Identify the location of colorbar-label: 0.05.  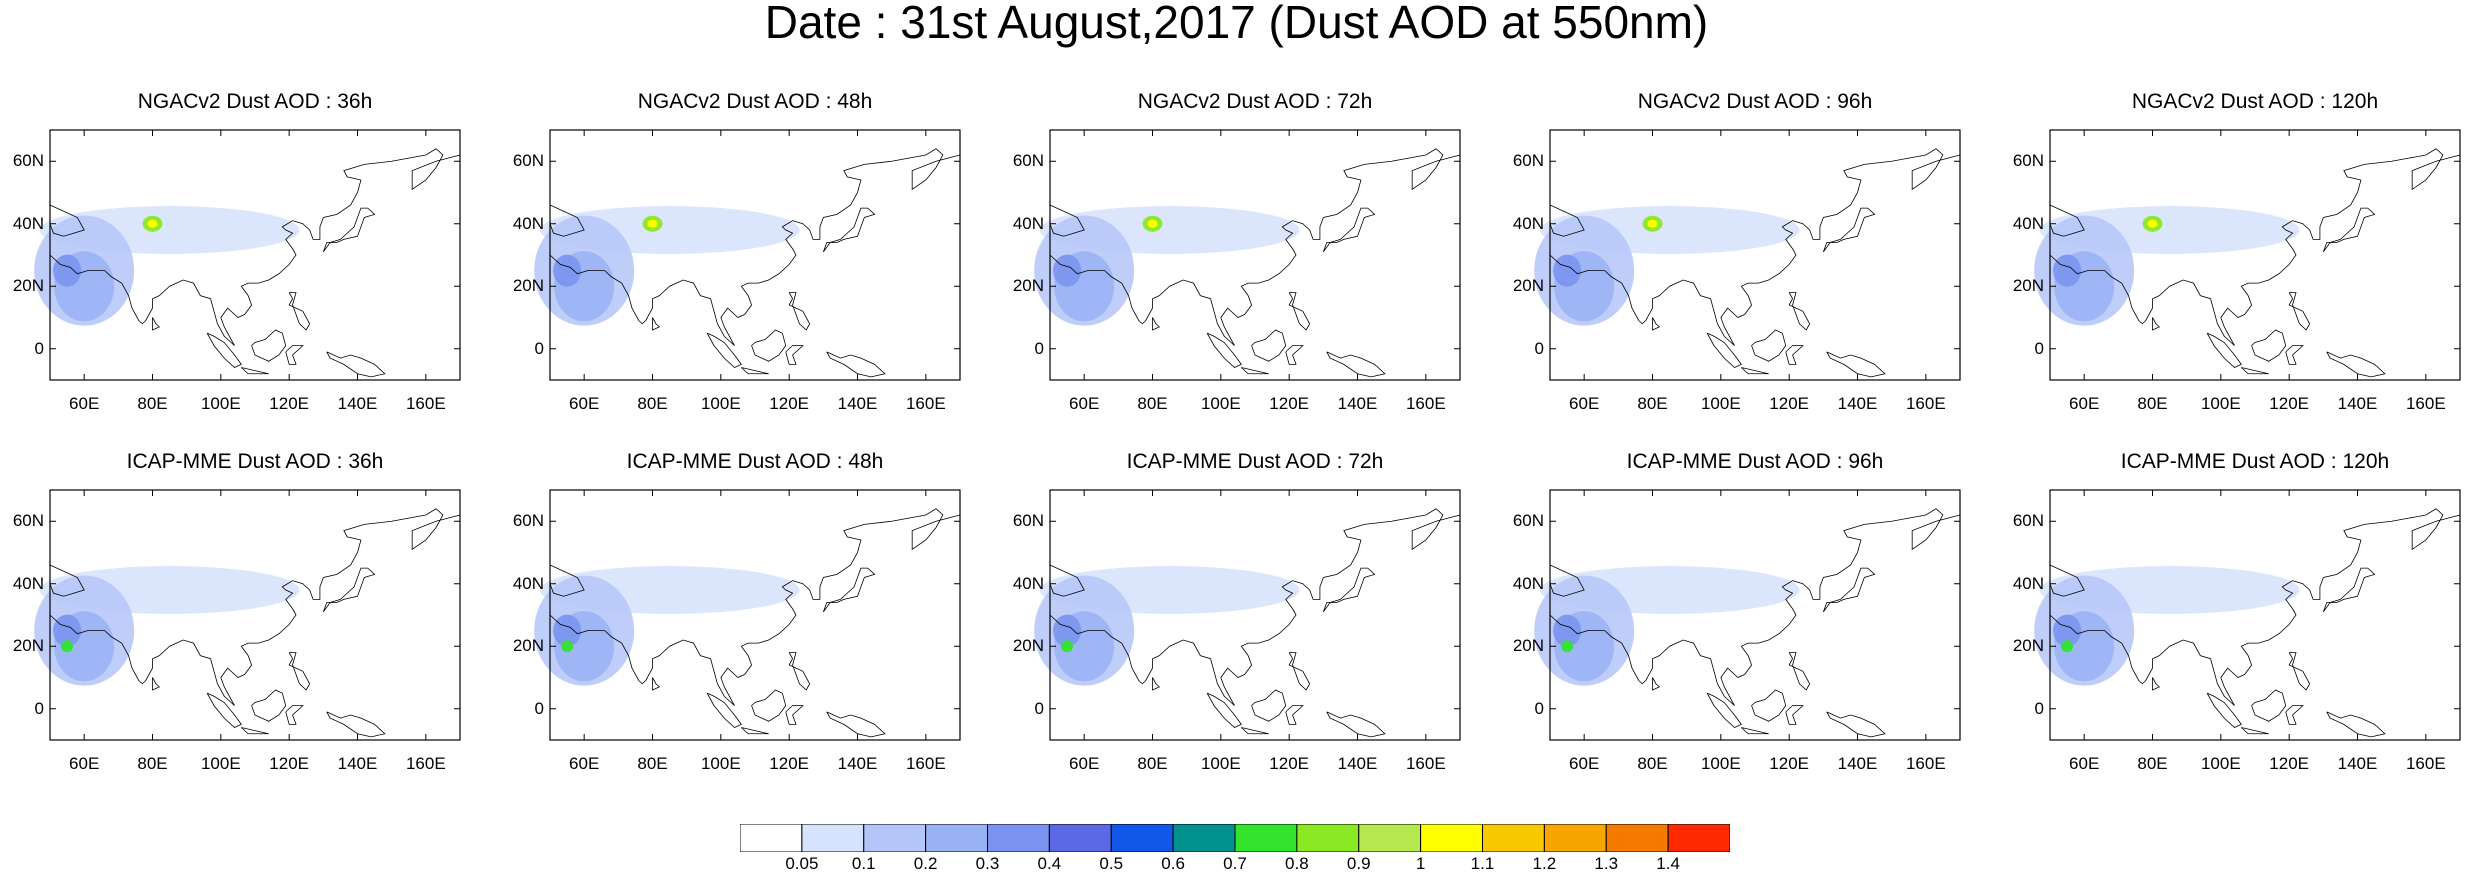
(802, 863).